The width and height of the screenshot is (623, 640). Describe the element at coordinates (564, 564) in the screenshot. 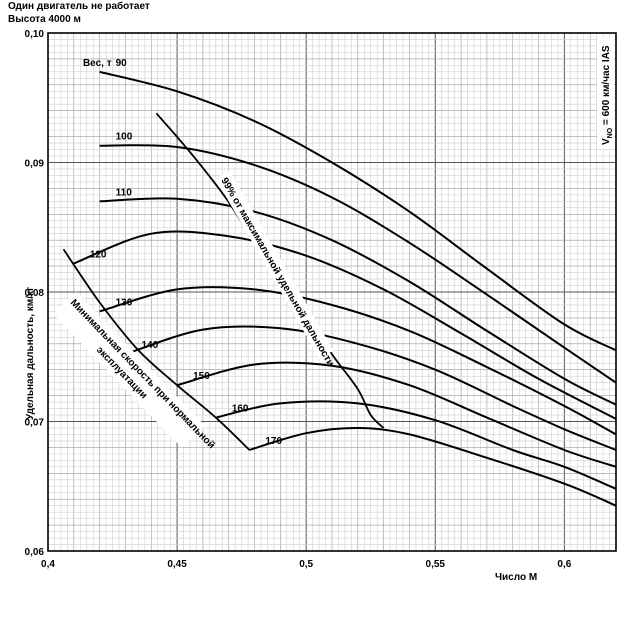

I see `x-tick-label: 0,6` at that location.